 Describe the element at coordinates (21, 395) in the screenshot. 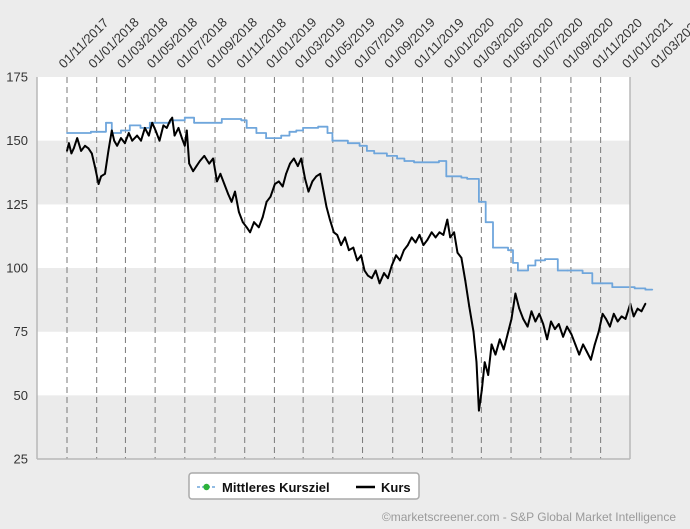

I see `y-tick-label: 50` at that location.